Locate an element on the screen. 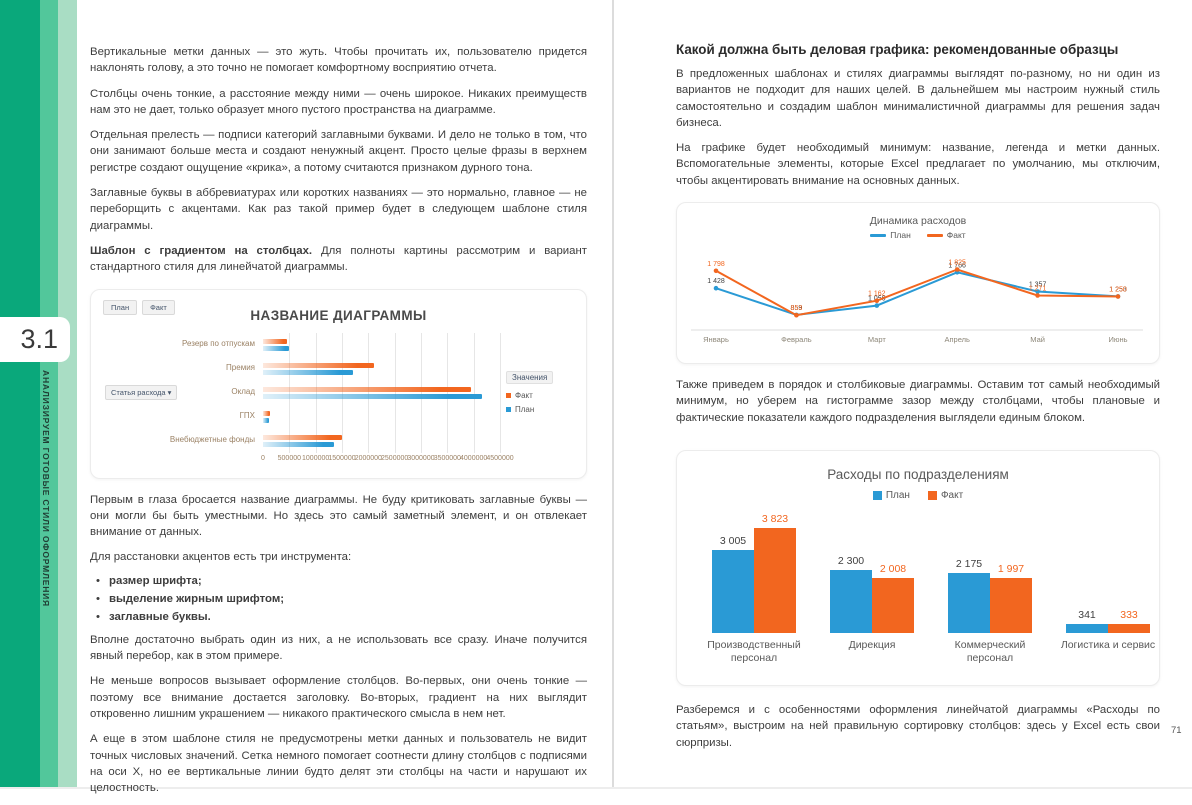 Image resolution: width=1192 pixels, height=805 pixels. data-label-План: 341 is located at coordinates (1087, 614).